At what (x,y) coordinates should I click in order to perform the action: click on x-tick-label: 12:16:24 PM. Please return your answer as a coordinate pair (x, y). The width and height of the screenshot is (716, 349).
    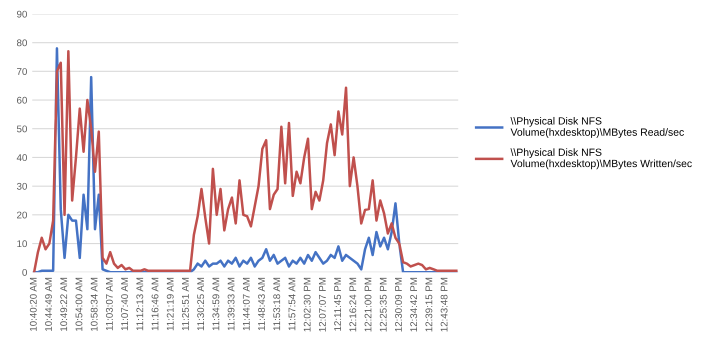
    Looking at the image, I should click on (352, 305).